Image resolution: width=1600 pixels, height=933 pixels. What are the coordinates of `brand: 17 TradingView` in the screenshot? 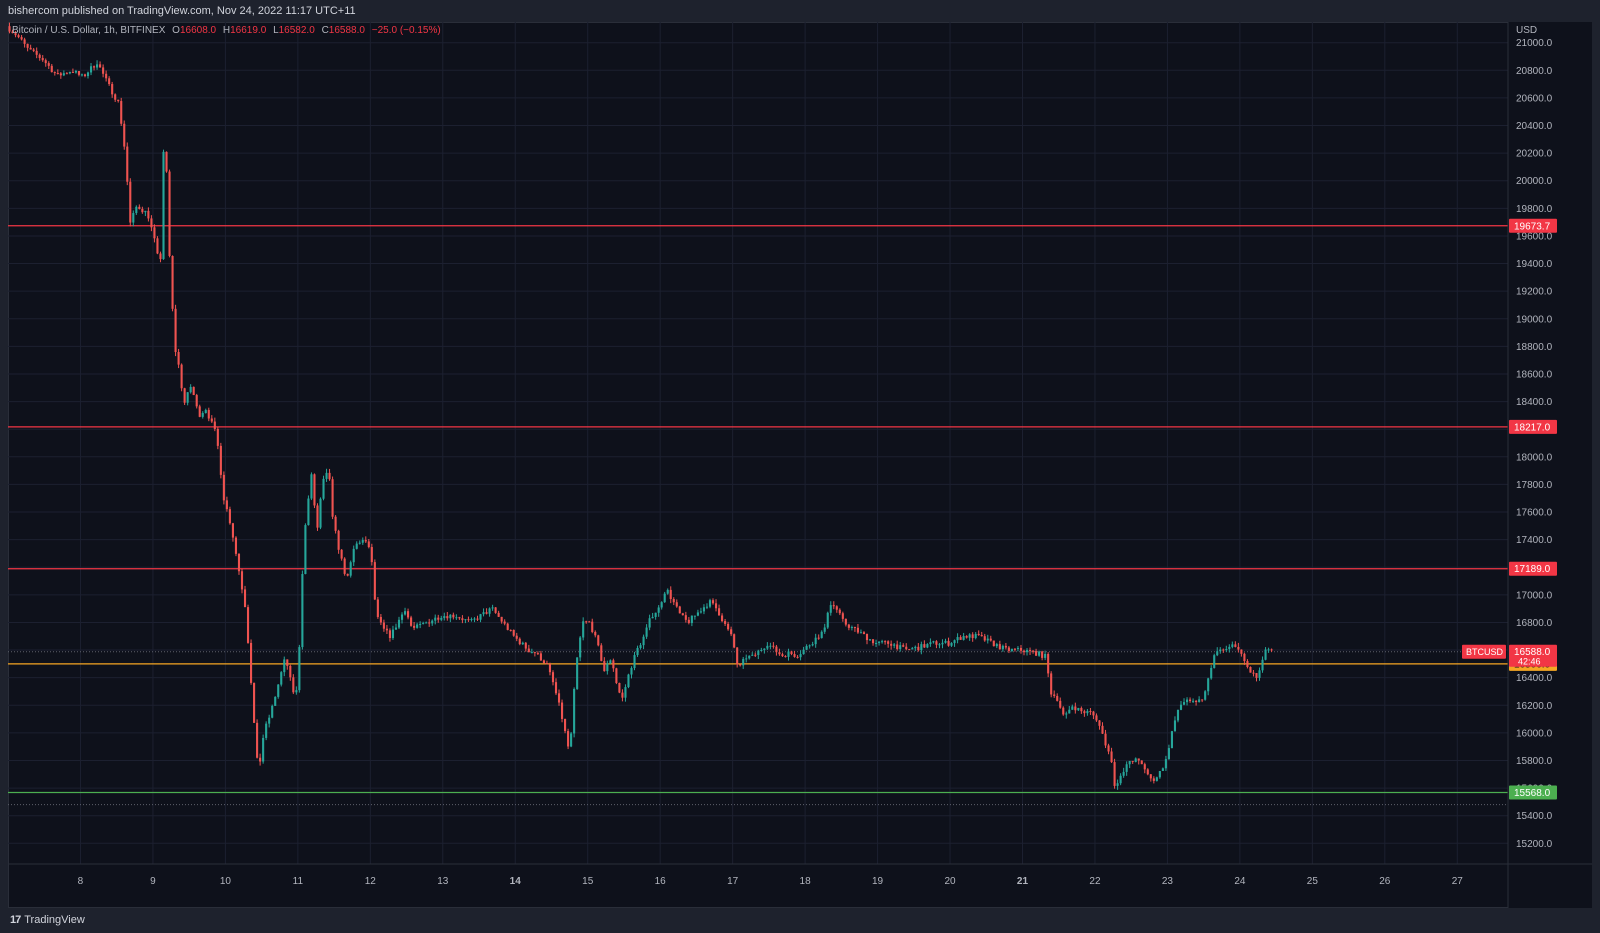 It's located at (47, 920).